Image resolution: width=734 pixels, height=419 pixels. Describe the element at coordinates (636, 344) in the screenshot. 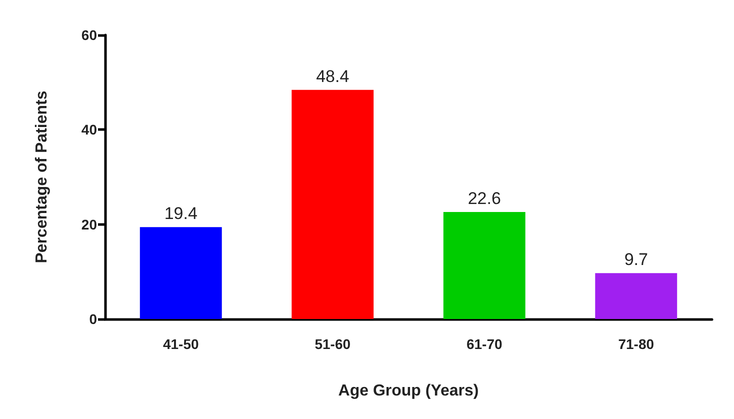

I see `x-tick-label: 71-80` at that location.